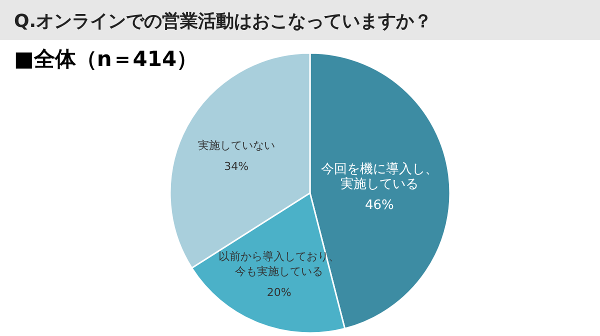 This screenshot has width=600, height=336. What do you see at coordinates (106, 59) in the screenshot?
I see `chart-subtitle: ■全体（n＝414）` at bounding box center [106, 59].